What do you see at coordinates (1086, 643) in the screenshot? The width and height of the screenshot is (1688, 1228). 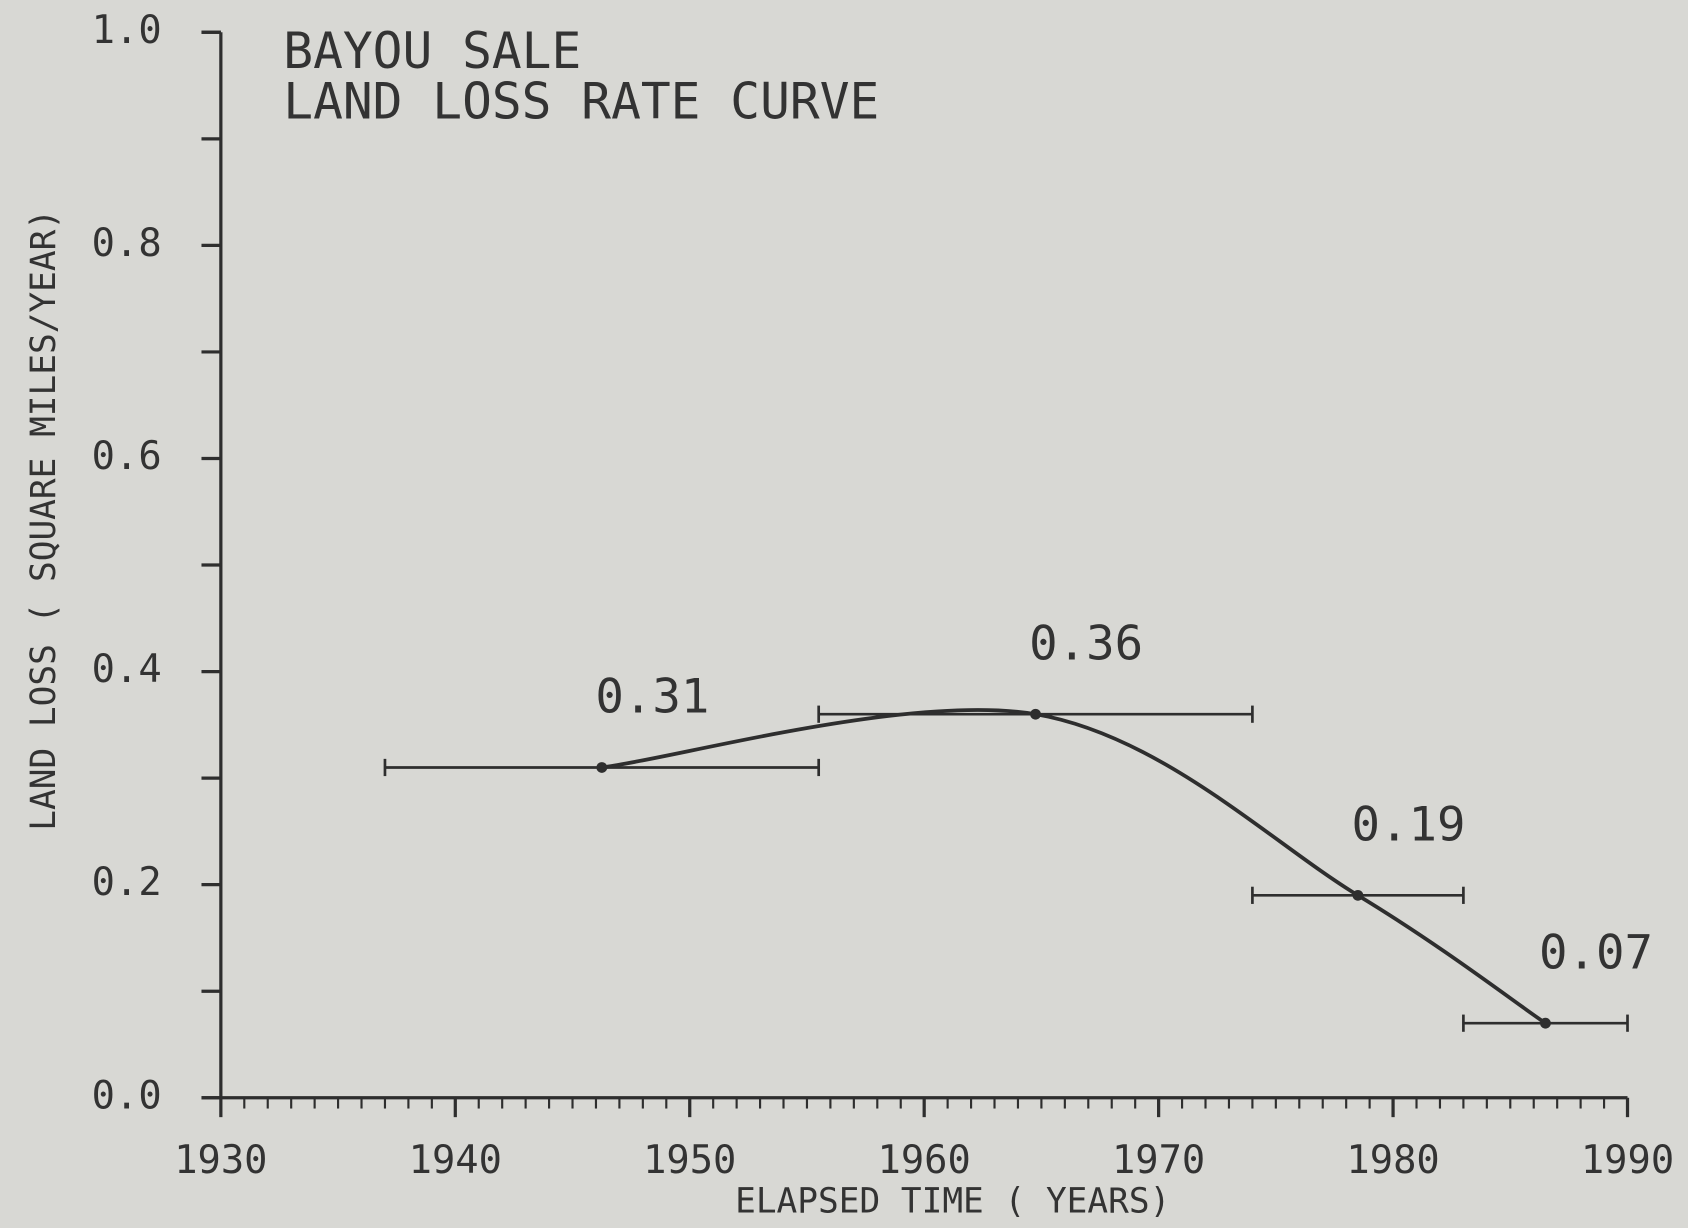 I see `data-label: 0.36` at bounding box center [1086, 643].